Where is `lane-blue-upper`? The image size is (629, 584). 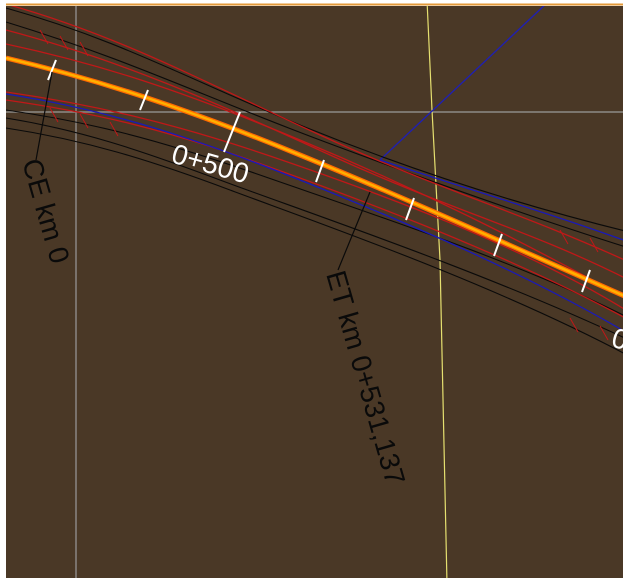
lane-blue-upper is located at coordinates (504, 201).